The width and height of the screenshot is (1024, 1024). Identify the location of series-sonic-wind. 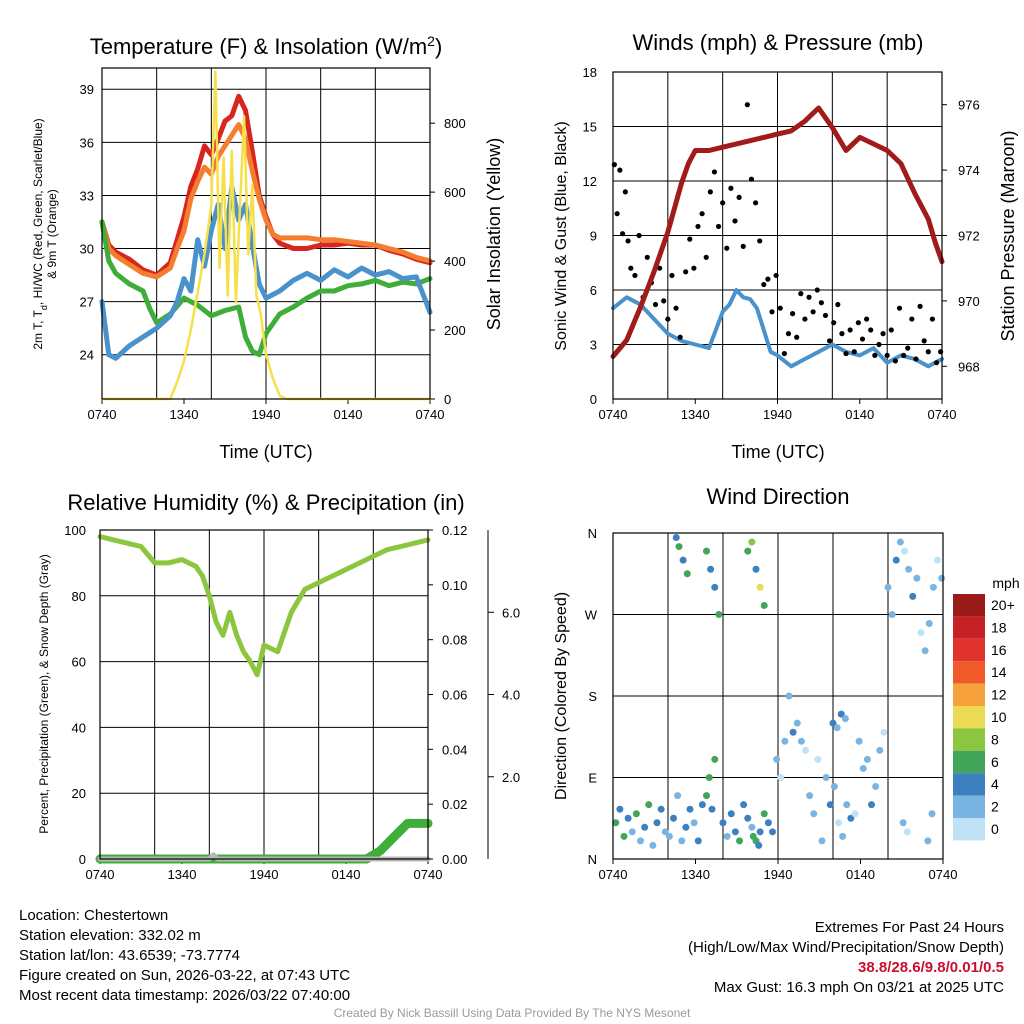
(777, 328).